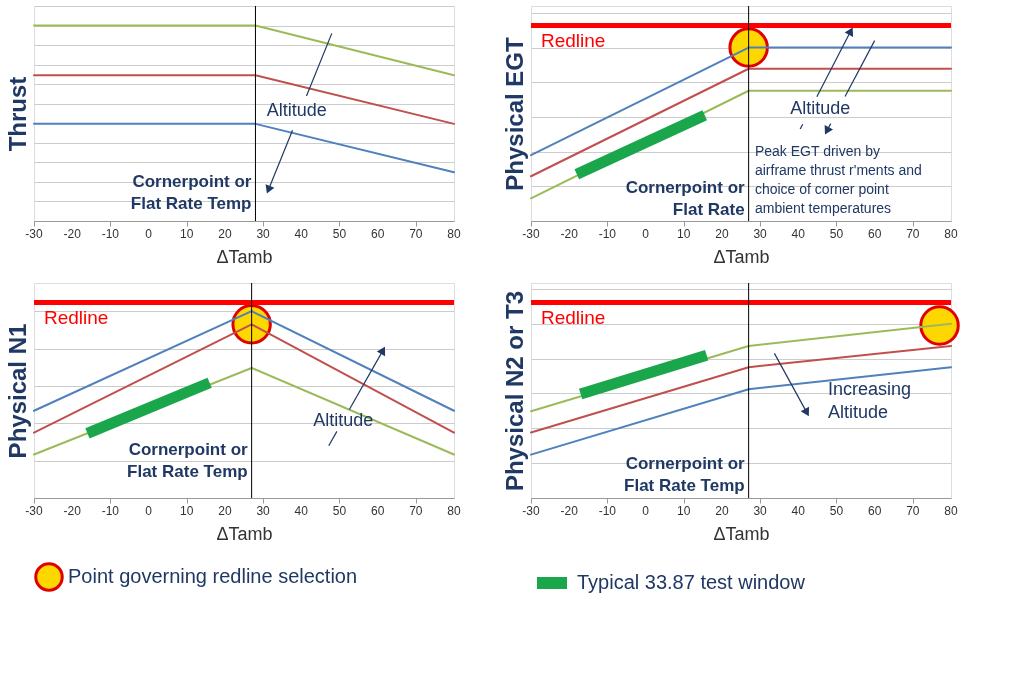 This screenshot has height=694, width=1026. What do you see at coordinates (691, 582) in the screenshot?
I see `legend-label: Typical 33.87 test window` at bounding box center [691, 582].